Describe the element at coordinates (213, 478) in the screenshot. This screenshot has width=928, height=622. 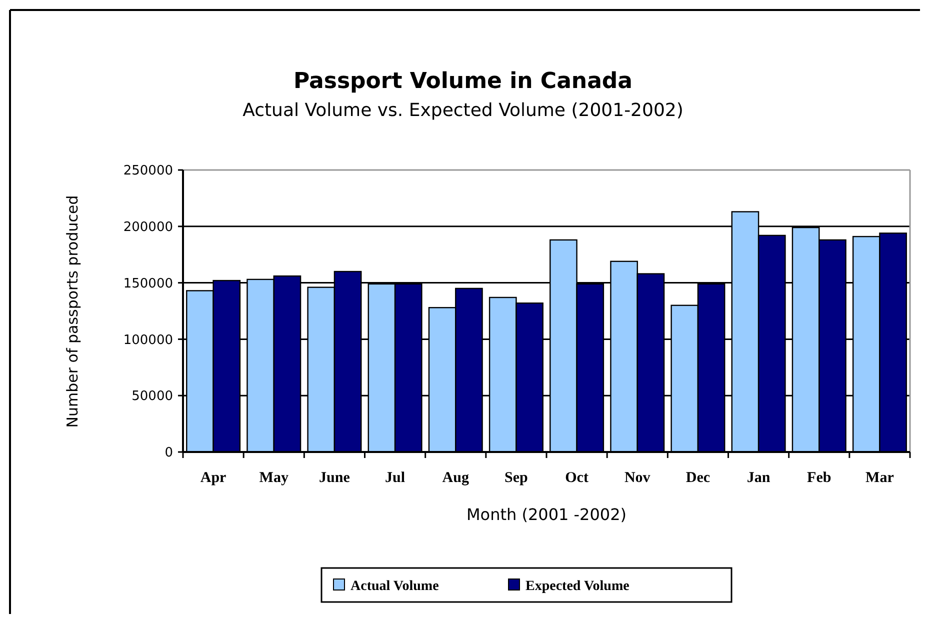
I see `x-tick-label: Apr` at that location.